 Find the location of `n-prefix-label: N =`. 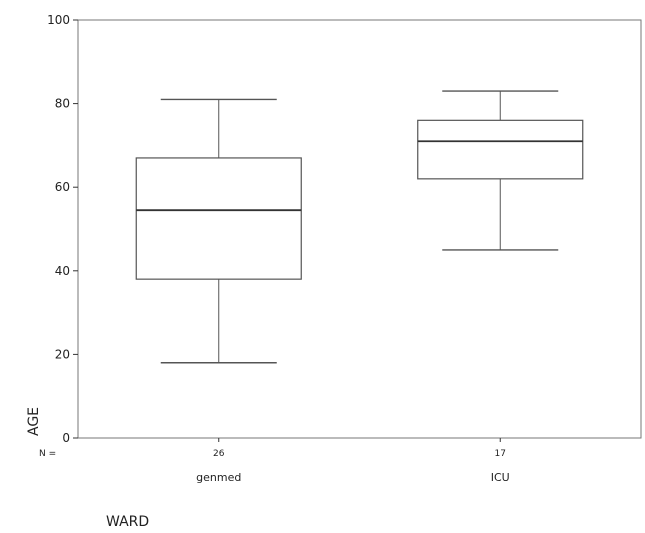

n-prefix-label: N = is located at coordinates (47, 454).